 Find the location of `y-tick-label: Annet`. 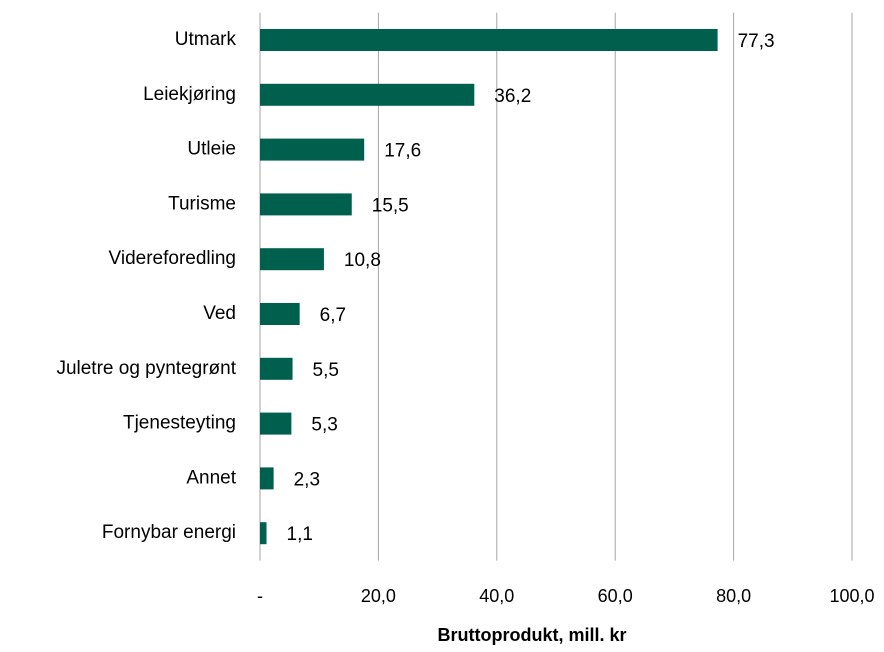

y-tick-label: Annet is located at coordinates (211, 477).